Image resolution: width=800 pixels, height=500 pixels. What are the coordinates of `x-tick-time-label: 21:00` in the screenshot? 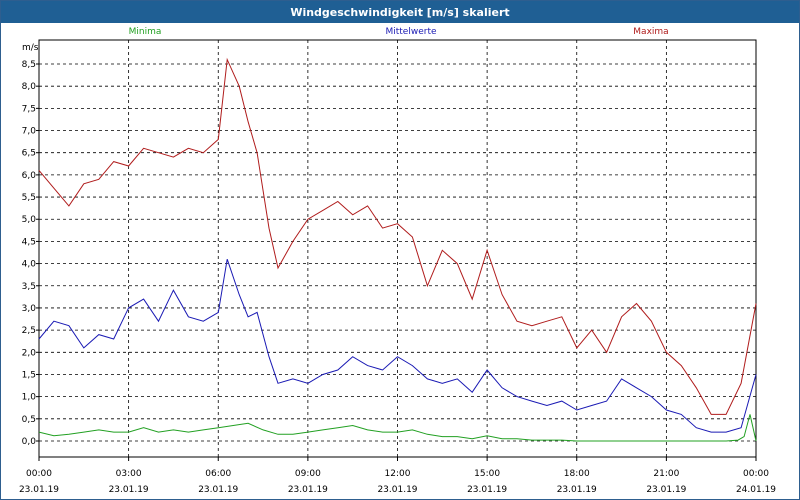 It's located at (666, 474).